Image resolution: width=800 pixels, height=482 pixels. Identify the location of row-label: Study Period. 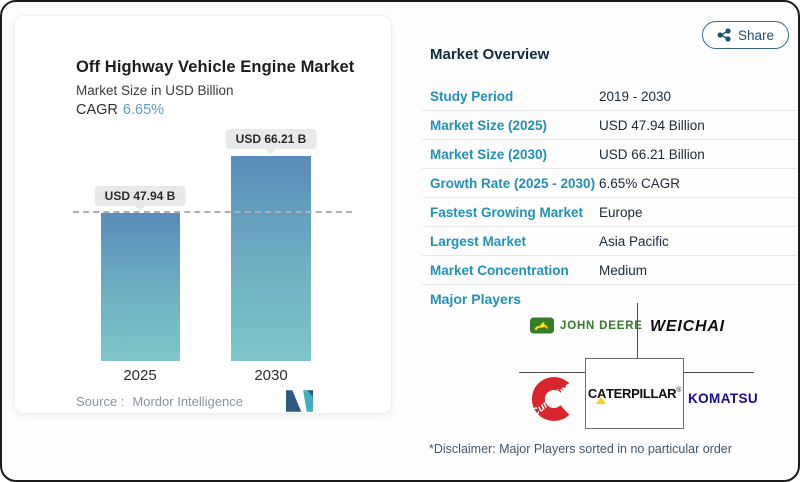
(472, 96).